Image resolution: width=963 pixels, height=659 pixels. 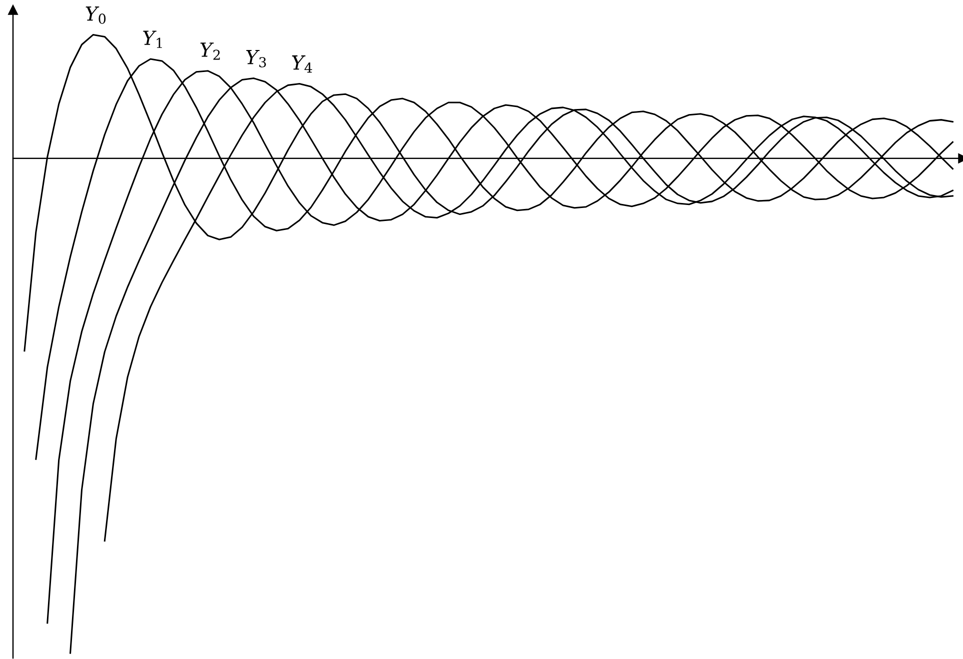 What do you see at coordinates (302, 64) in the screenshot?
I see `series-label: Y$_{4}$` at bounding box center [302, 64].